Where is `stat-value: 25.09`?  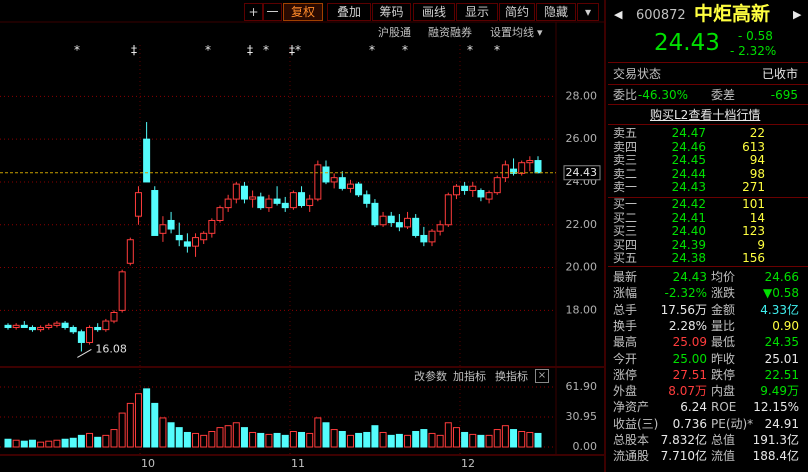
stat-value: 25.09 is located at coordinates (689, 342).